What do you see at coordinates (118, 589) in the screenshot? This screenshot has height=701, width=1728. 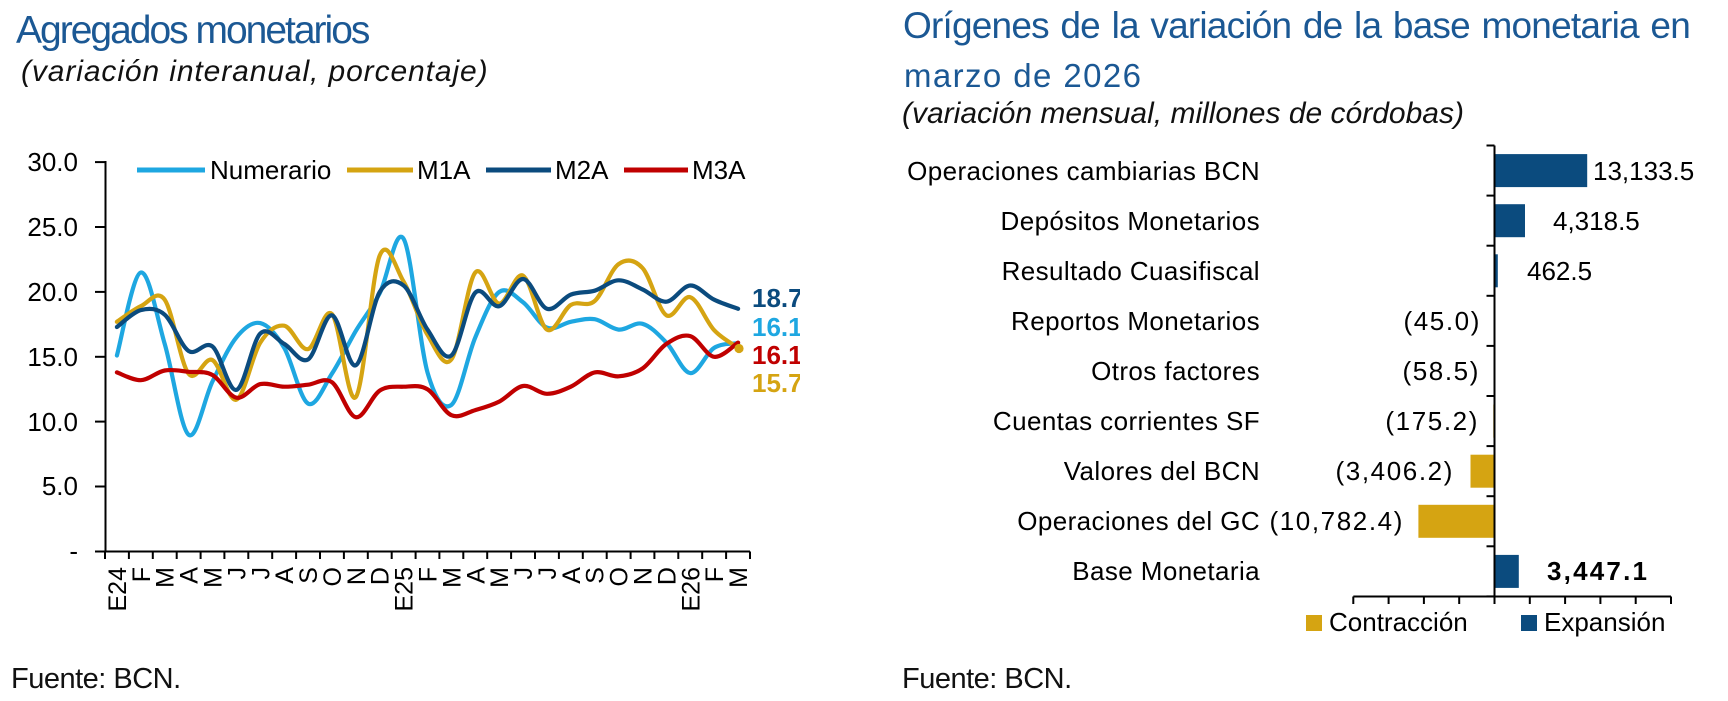 I see `svg-text: E24` at bounding box center [118, 589].